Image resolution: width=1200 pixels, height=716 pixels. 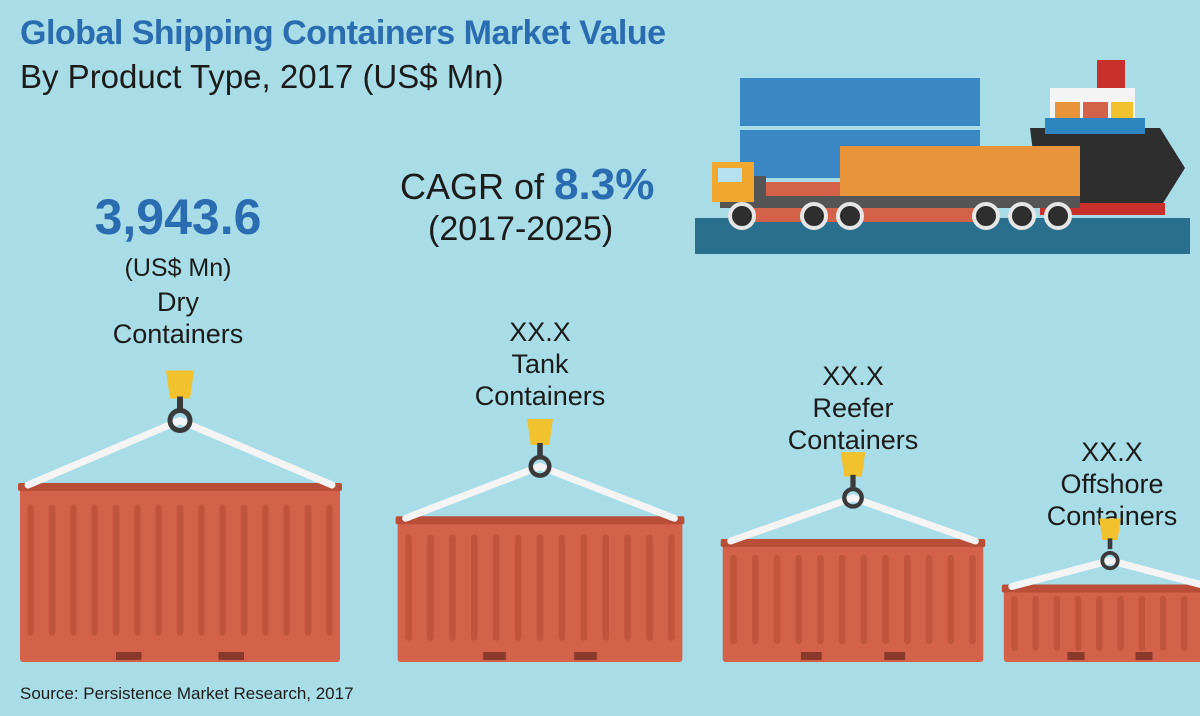 I want to click on trailer-container, so click(x=960, y=172).